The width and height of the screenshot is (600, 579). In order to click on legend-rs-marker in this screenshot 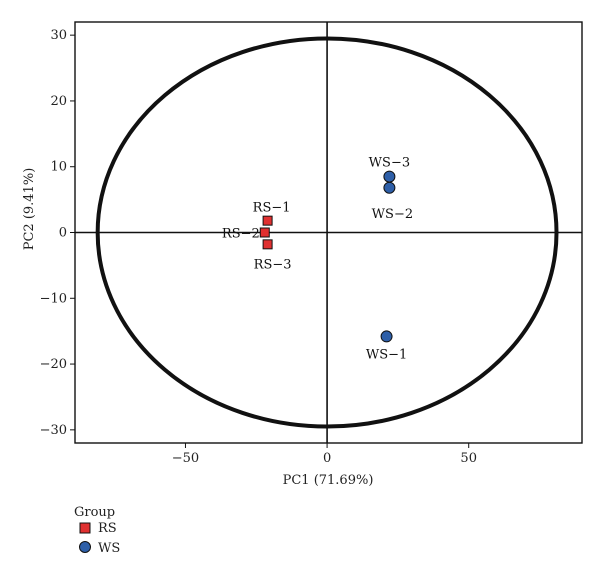, I will do `click(85, 528)`.